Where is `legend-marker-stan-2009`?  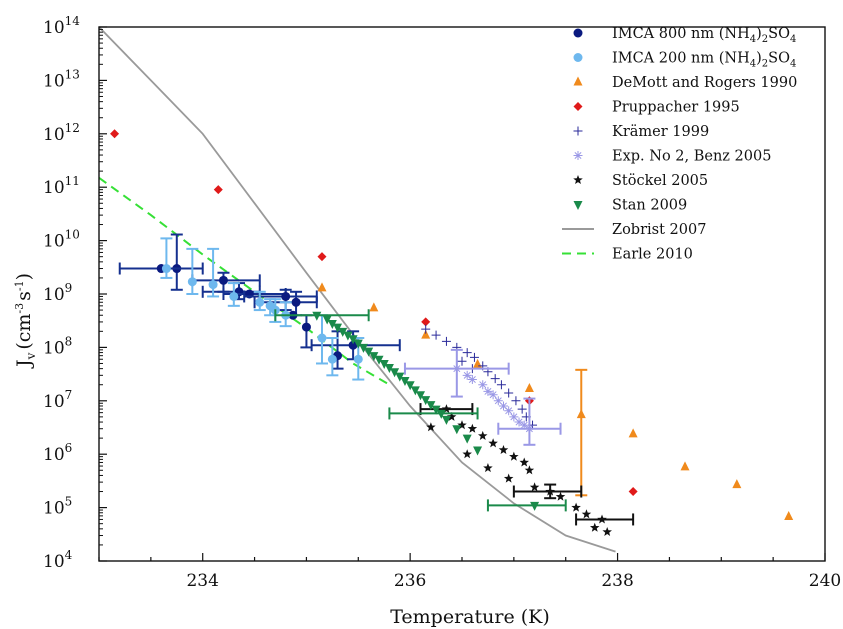
legend-marker-stan-2009 is located at coordinates (578, 205).